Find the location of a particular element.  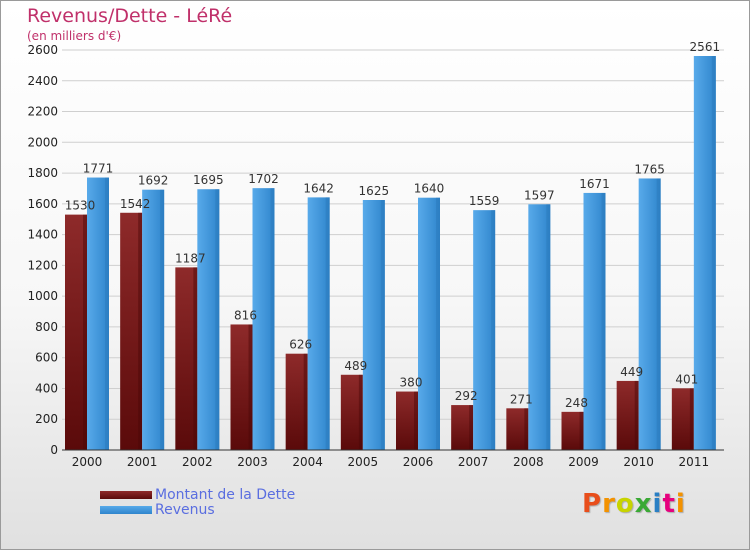

data-label-revenus: 1702 is located at coordinates (263, 179).